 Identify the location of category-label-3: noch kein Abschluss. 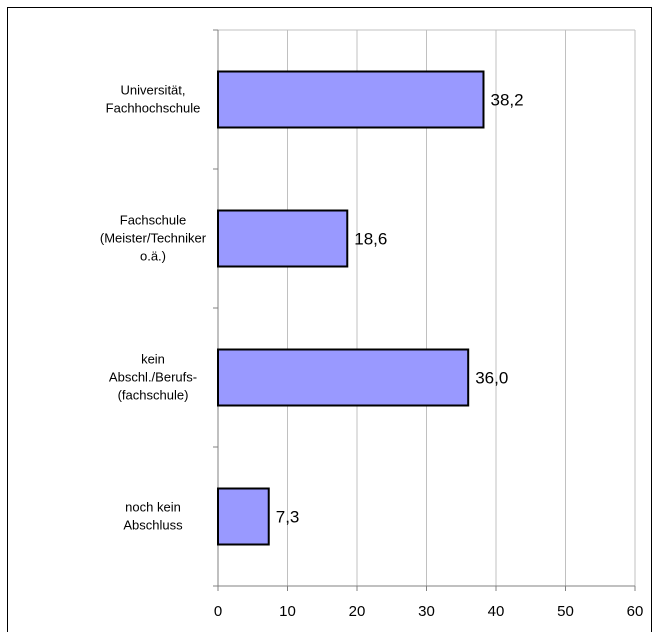
(153, 516).